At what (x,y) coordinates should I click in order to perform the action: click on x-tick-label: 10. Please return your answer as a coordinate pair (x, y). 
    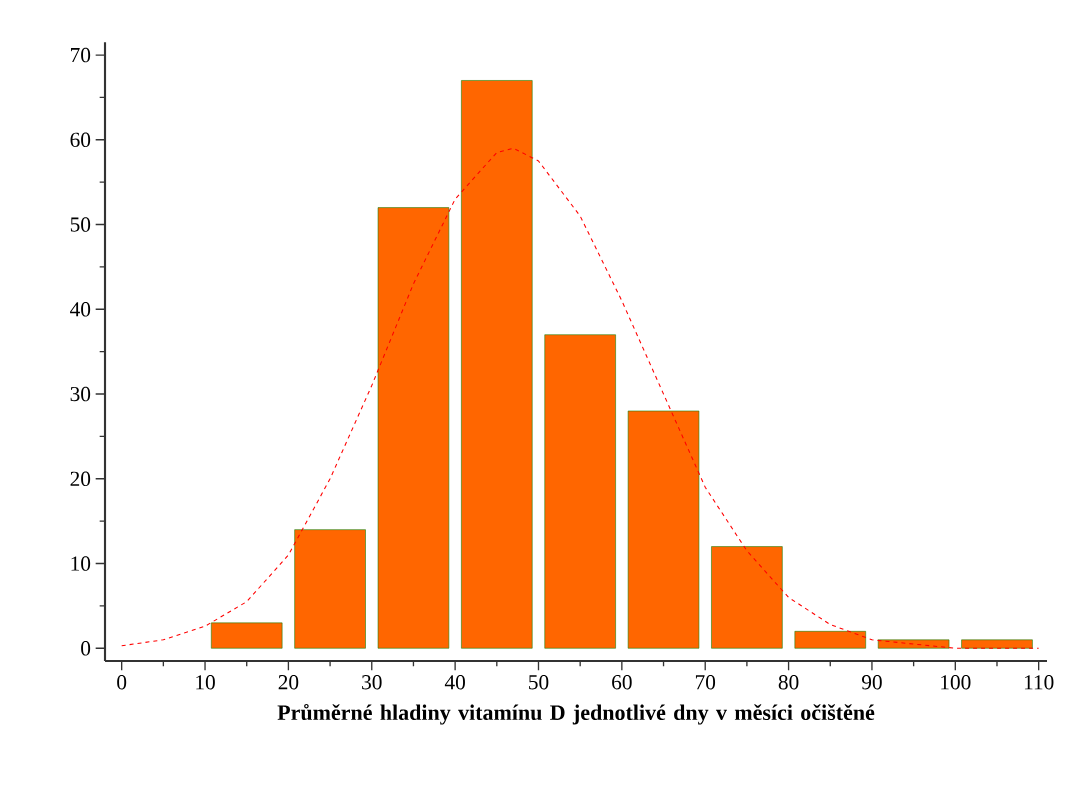
    Looking at the image, I should click on (205, 682).